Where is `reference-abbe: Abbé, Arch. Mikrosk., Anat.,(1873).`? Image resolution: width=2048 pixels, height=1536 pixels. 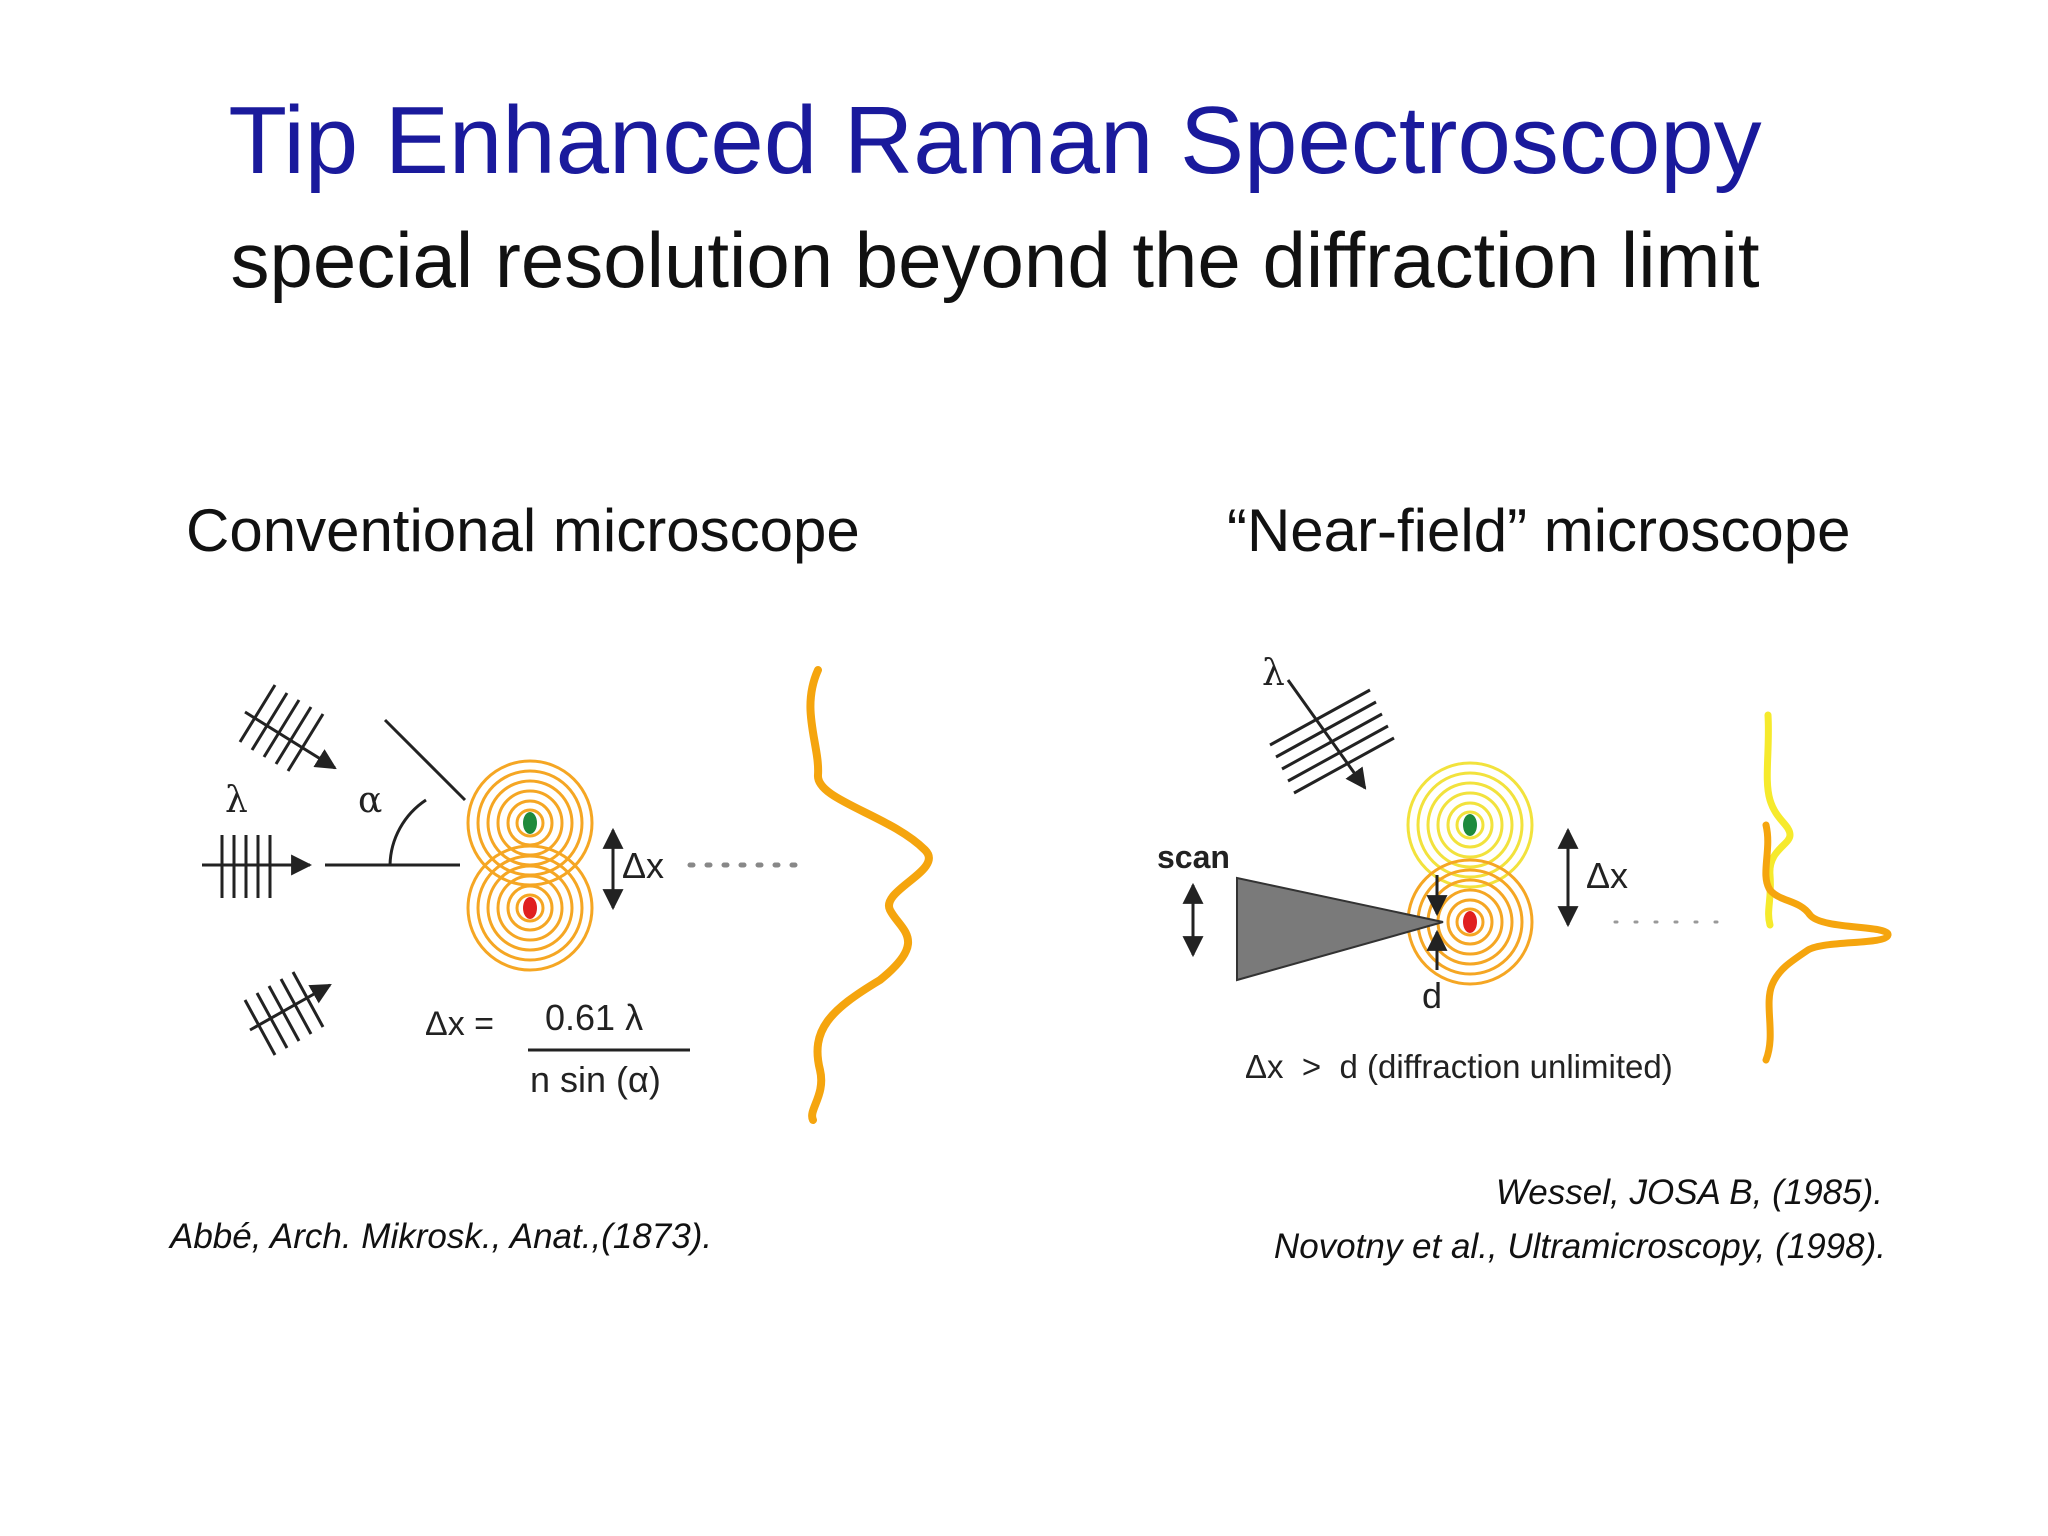 reference-abbe: Abbé, Arch. Mikrosk., Anat.,(1873). is located at coordinates (441, 1236).